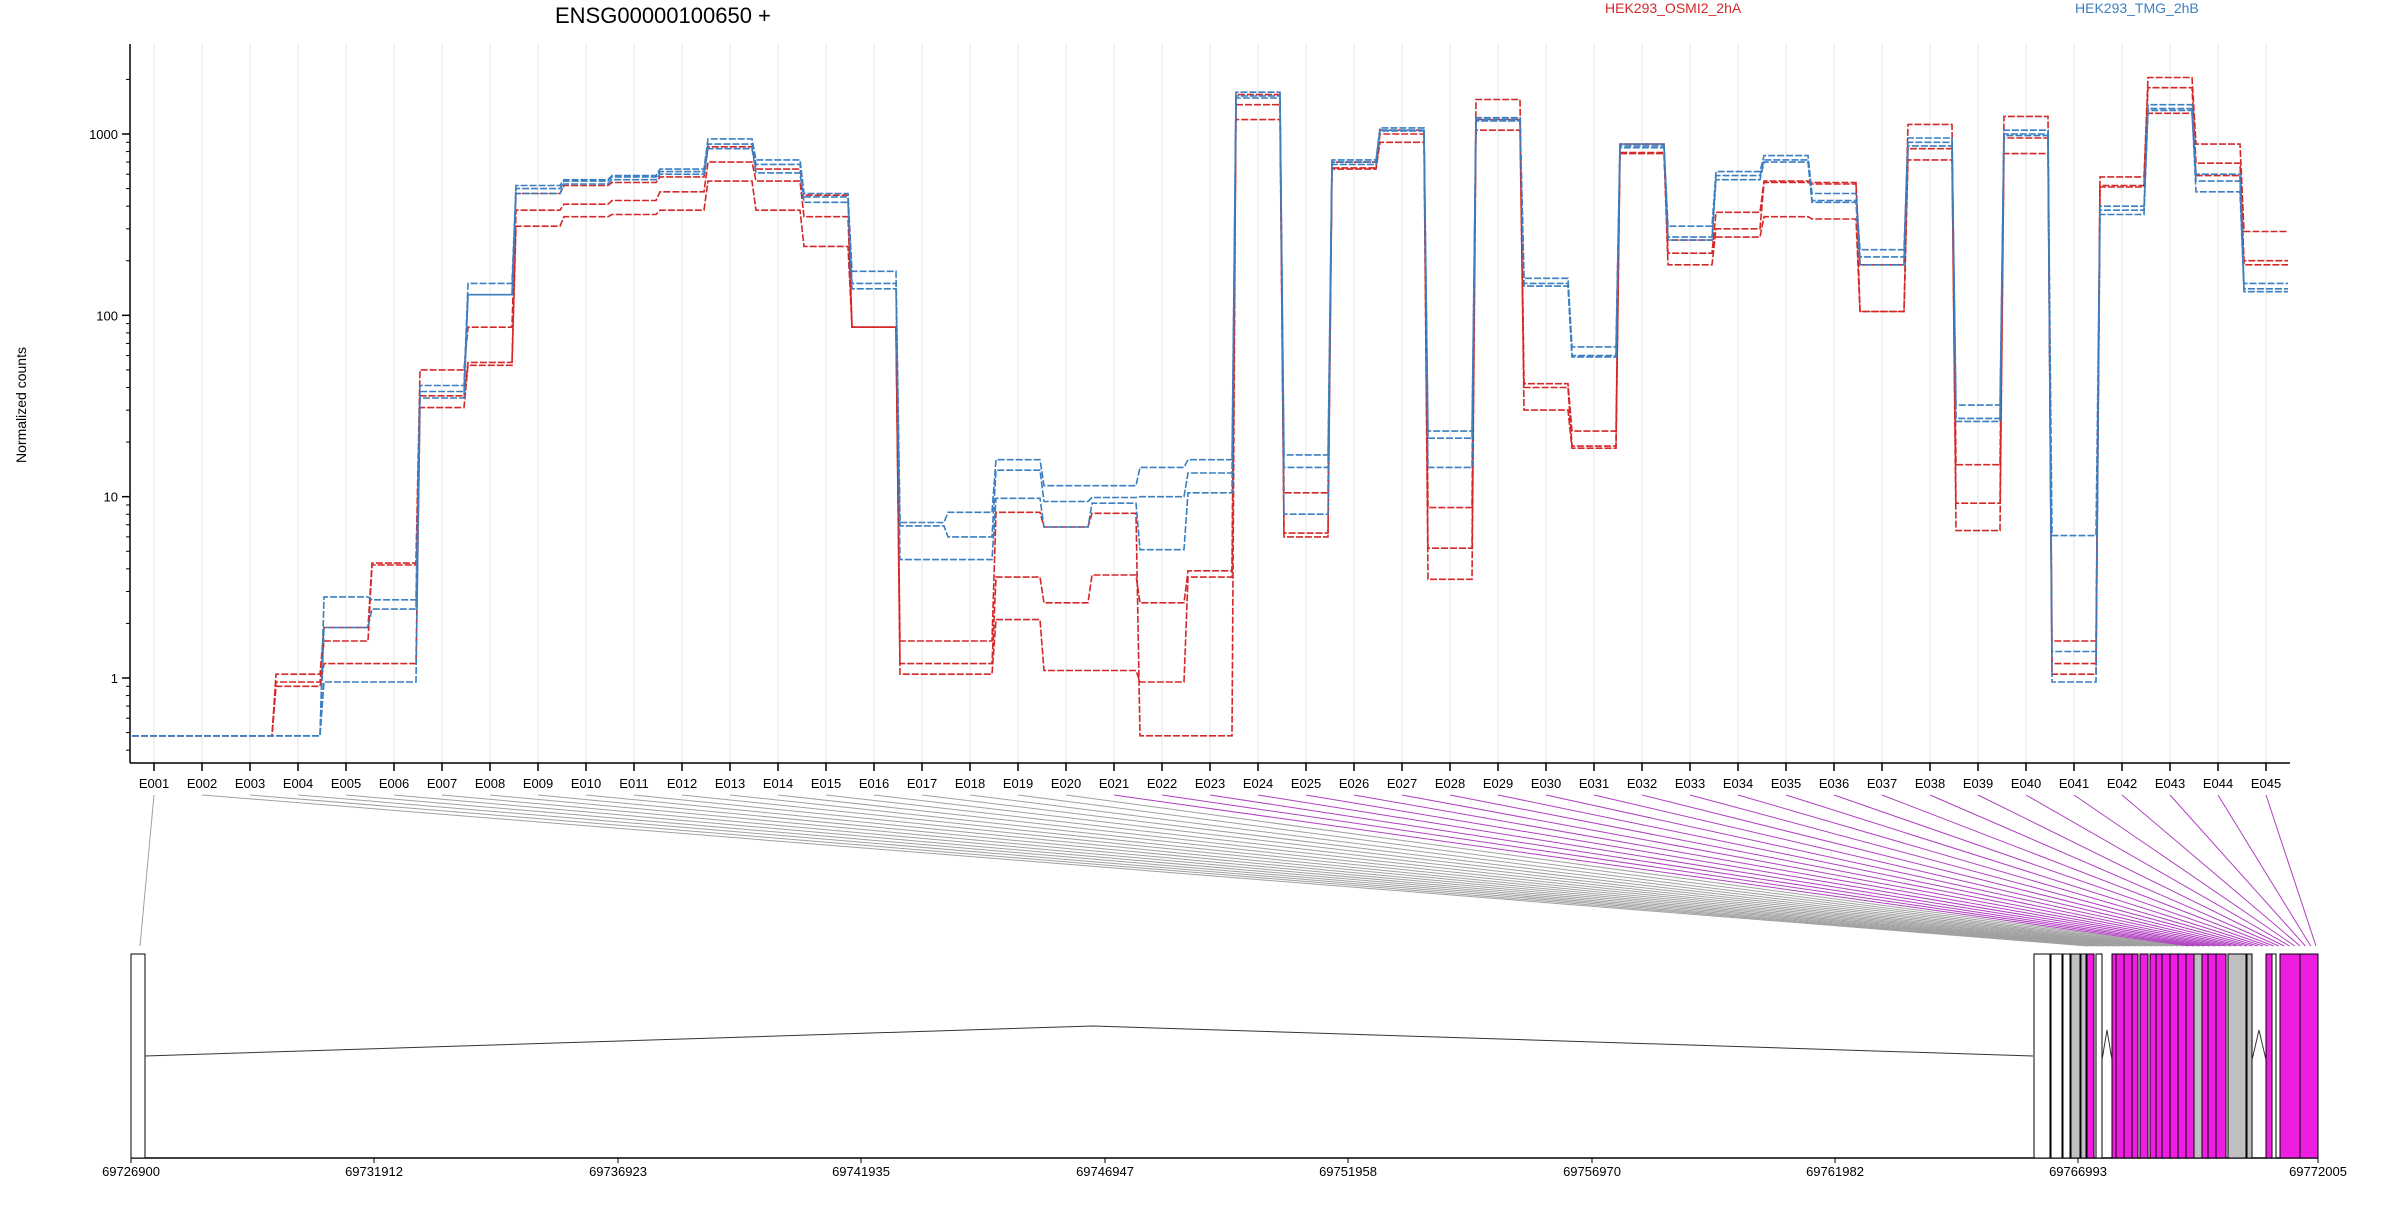 The image size is (2400, 1205). What do you see at coordinates (1066, 783) in the screenshot?
I see `exon-label: E020` at bounding box center [1066, 783].